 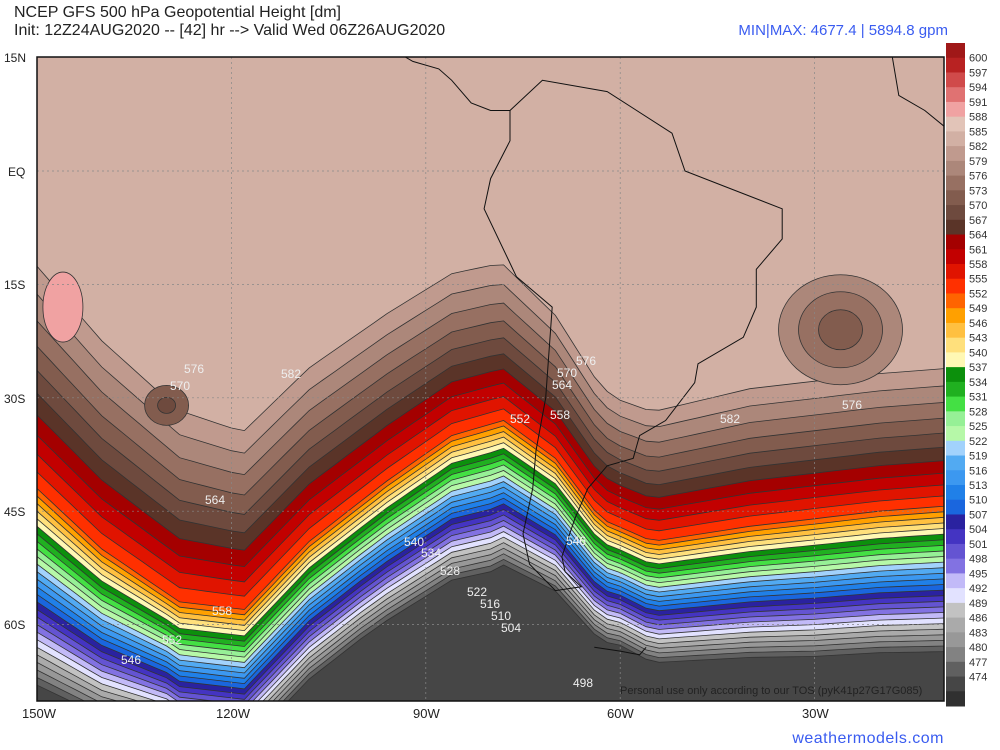 What do you see at coordinates (583, 683) in the screenshot?
I see `contour-label: 498` at bounding box center [583, 683].